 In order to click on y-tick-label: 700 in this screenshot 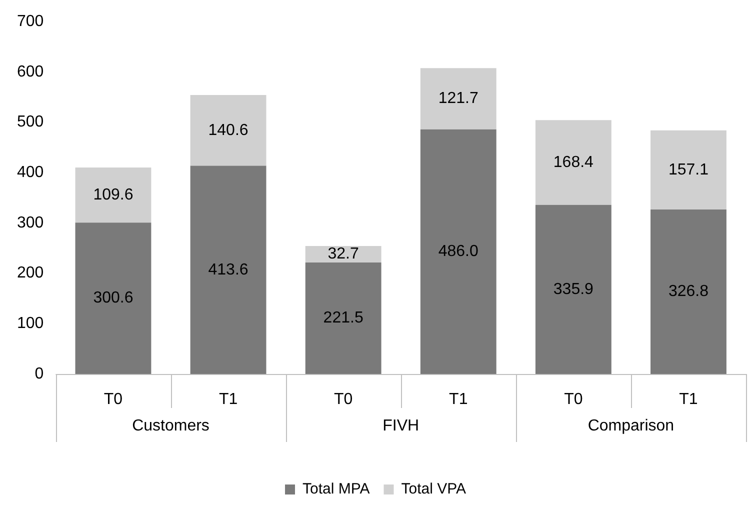, I will do `click(30, 21)`.